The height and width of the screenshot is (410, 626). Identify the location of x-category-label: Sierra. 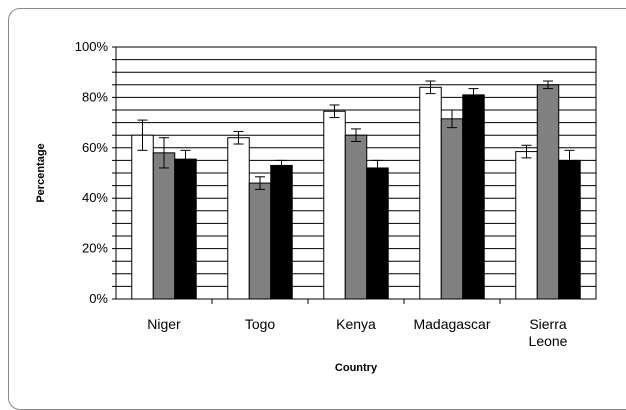
(548, 324).